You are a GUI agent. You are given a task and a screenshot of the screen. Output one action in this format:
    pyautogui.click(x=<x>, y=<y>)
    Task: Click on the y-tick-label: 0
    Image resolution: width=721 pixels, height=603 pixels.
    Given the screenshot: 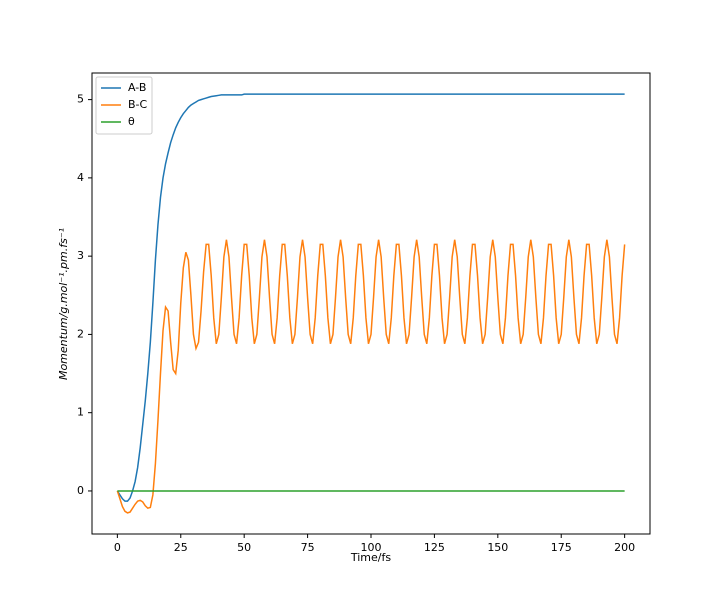 What is the action you would take?
    pyautogui.click(x=80, y=490)
    